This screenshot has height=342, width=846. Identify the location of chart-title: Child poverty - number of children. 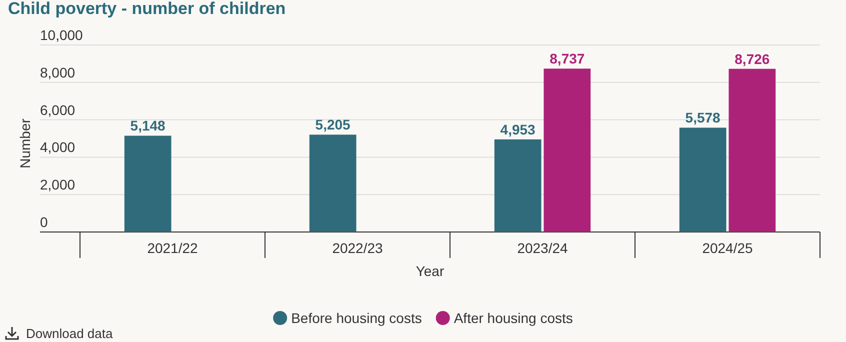
(147, 9).